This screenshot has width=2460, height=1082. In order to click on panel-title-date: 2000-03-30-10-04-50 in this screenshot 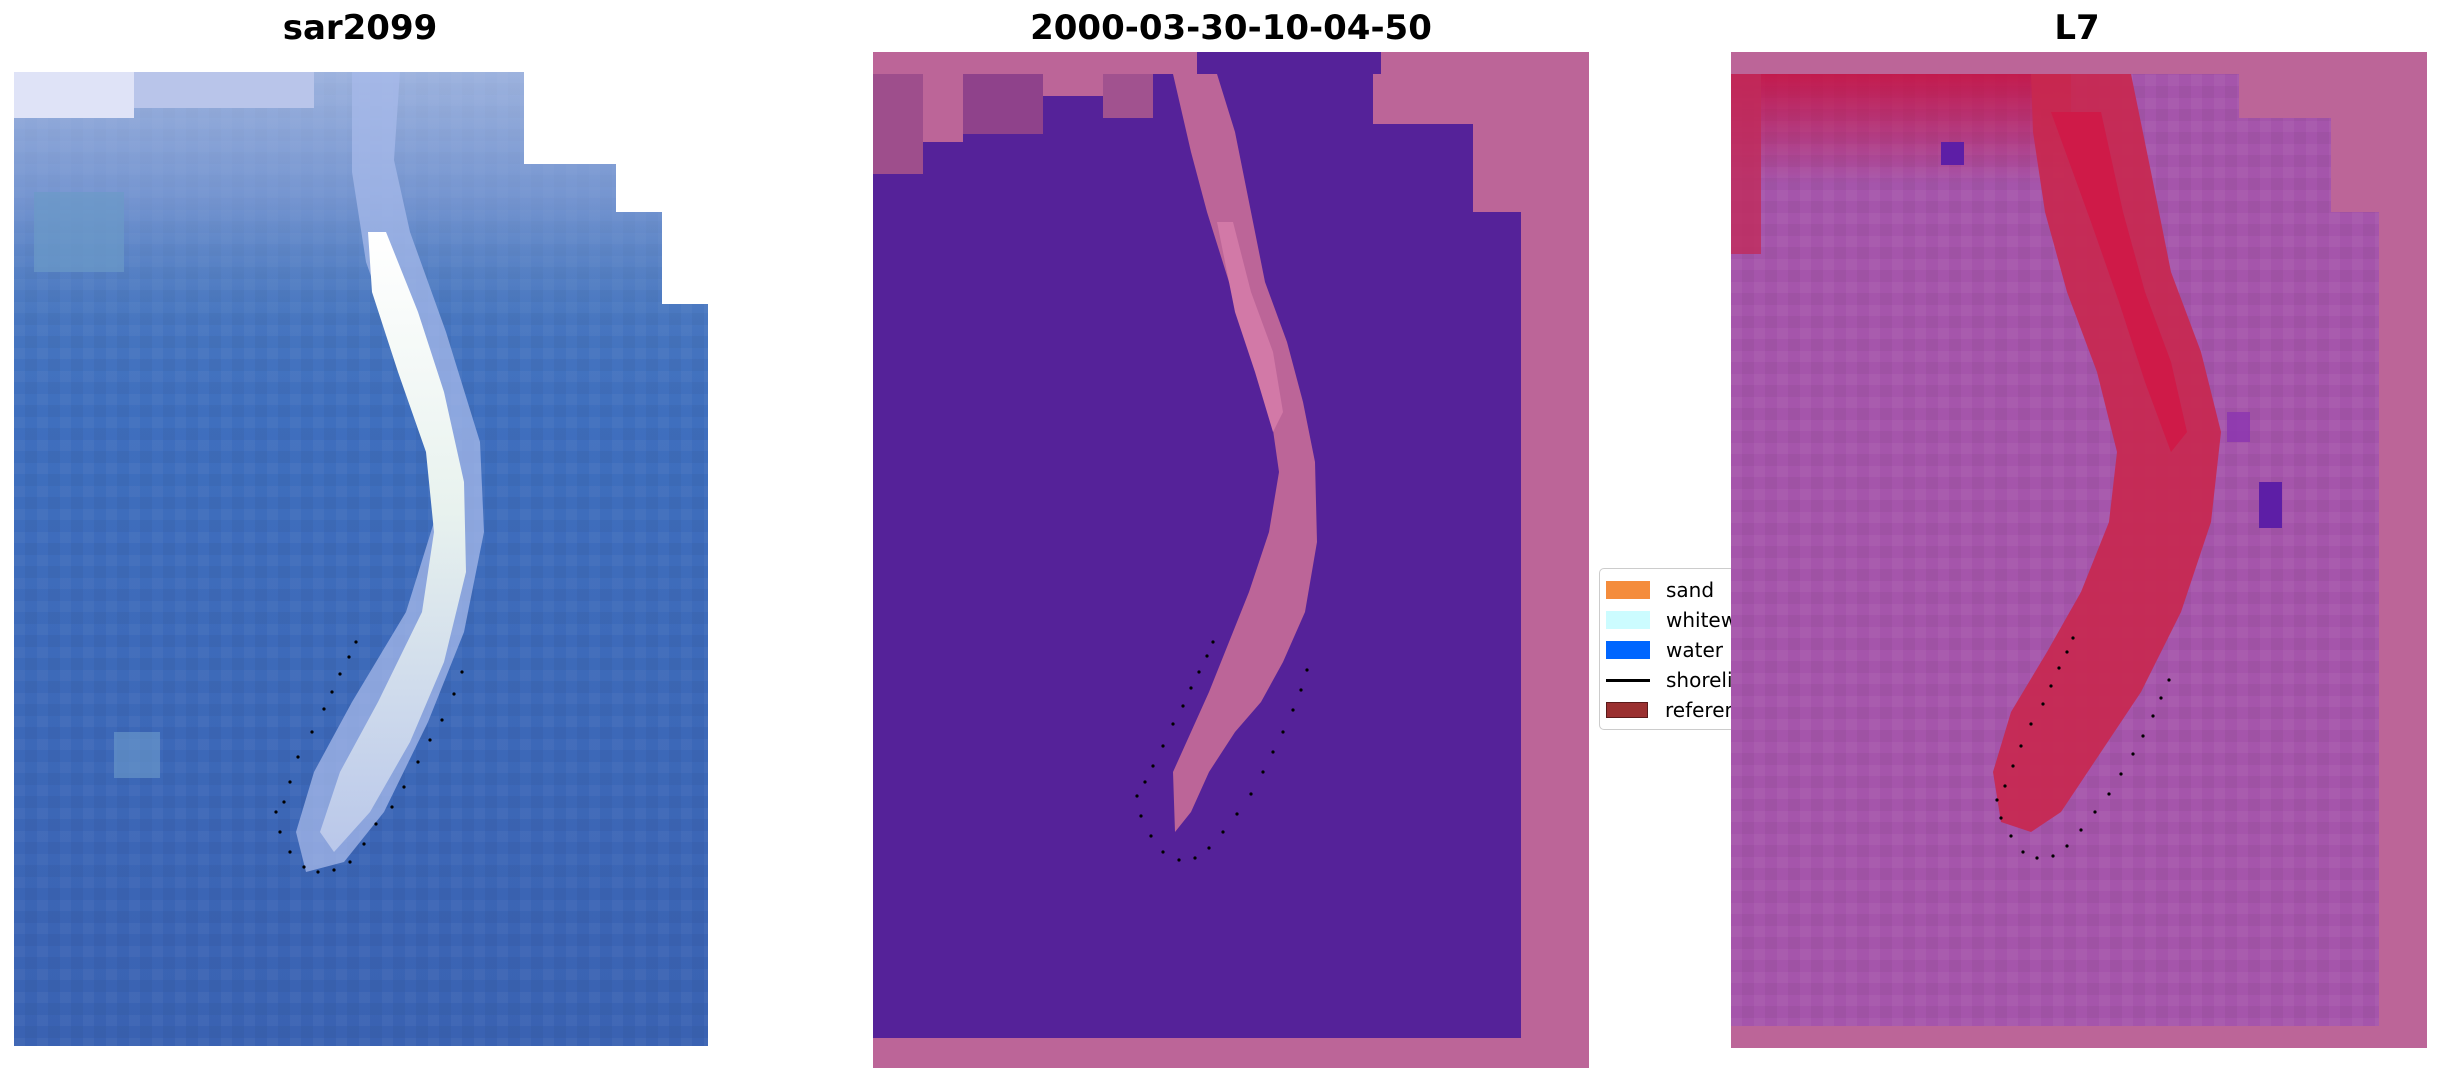, I will do `click(1231, 28)`.